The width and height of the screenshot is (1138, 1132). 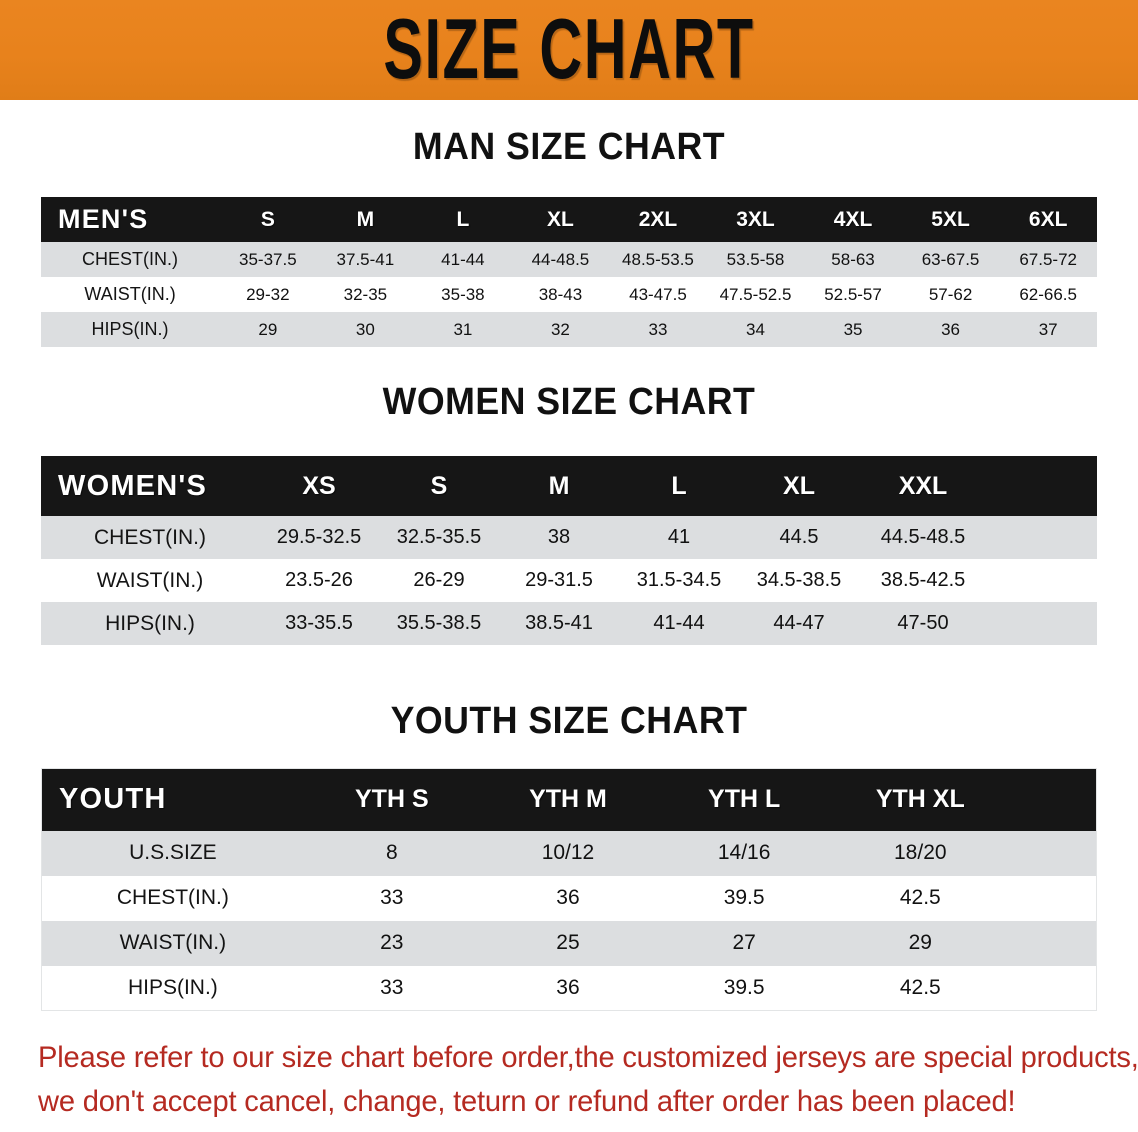 What do you see at coordinates (439, 485) in the screenshot?
I see `women-col-header-1: S` at bounding box center [439, 485].